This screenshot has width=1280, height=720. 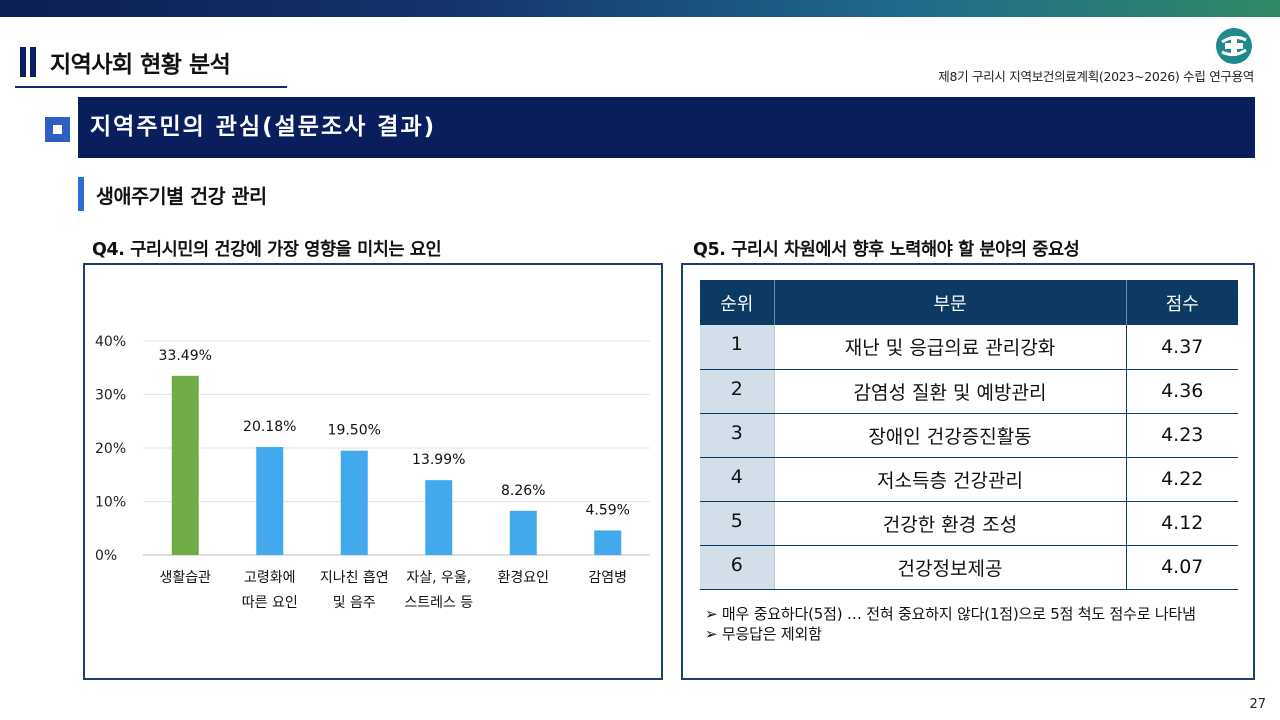 What do you see at coordinates (1234, 46) in the screenshot?
I see `city-logo-icon` at bounding box center [1234, 46].